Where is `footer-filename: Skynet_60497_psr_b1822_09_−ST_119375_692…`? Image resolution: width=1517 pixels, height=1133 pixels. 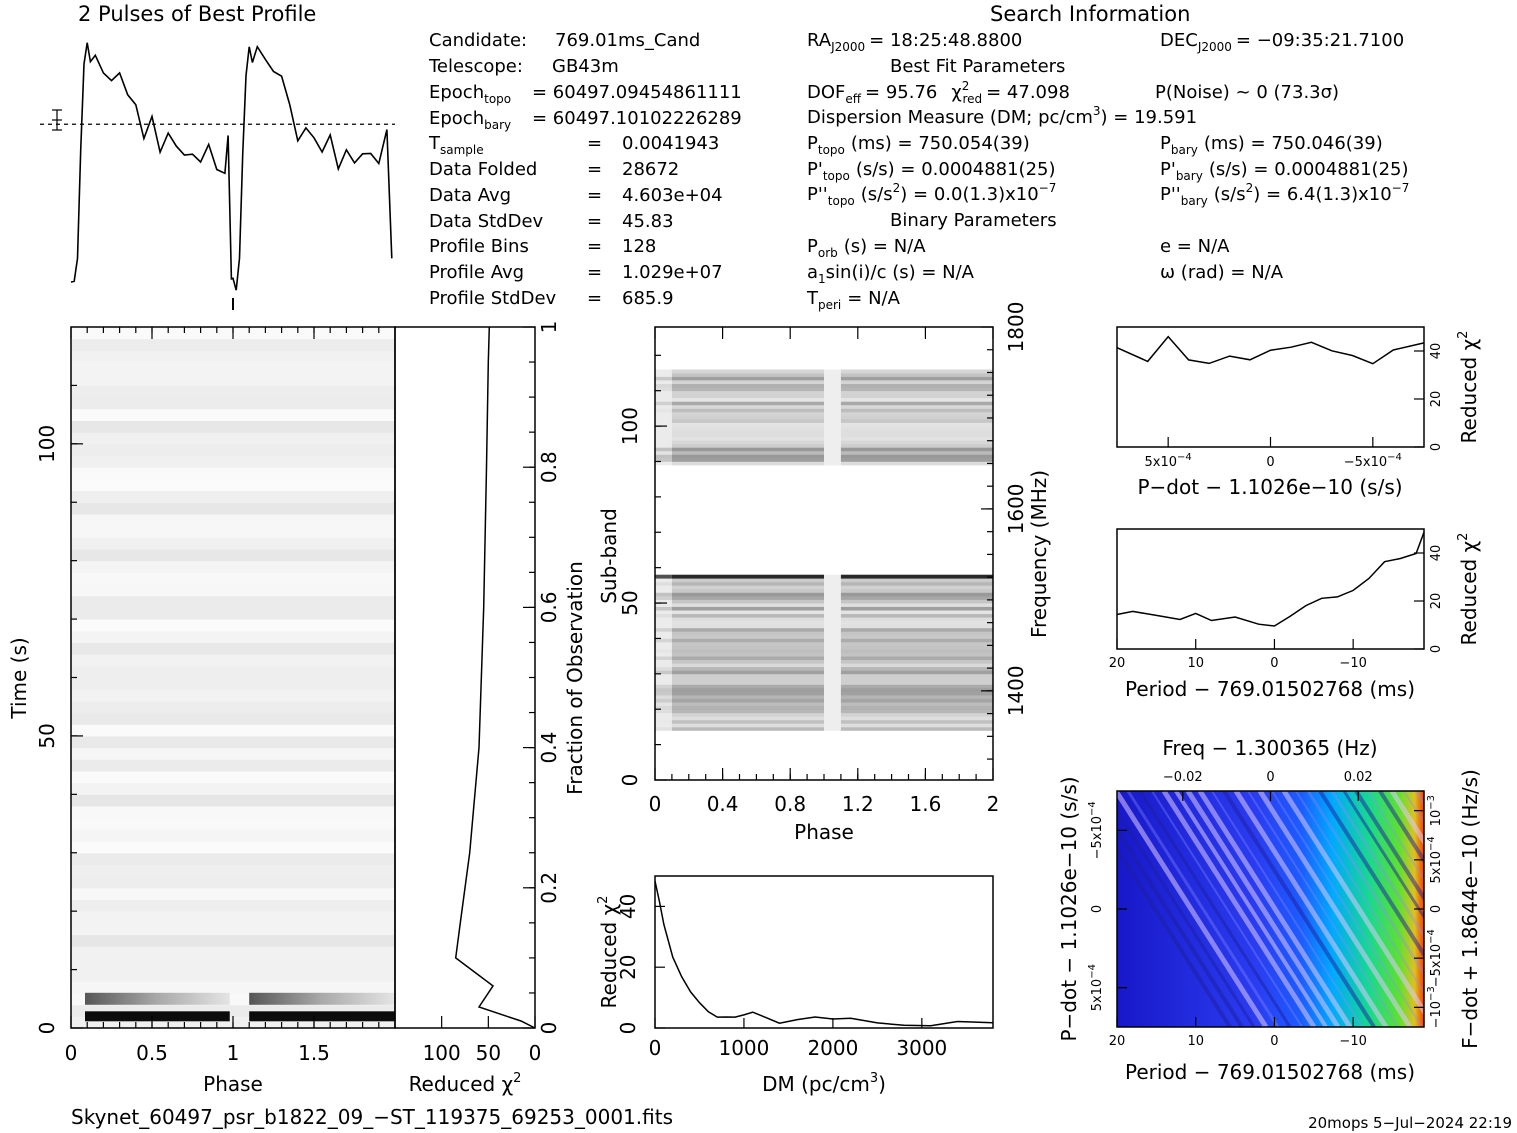
footer-filename: Skynet_60497_psr_b1822_09_−ST_119375_692… is located at coordinates (372, 1117).